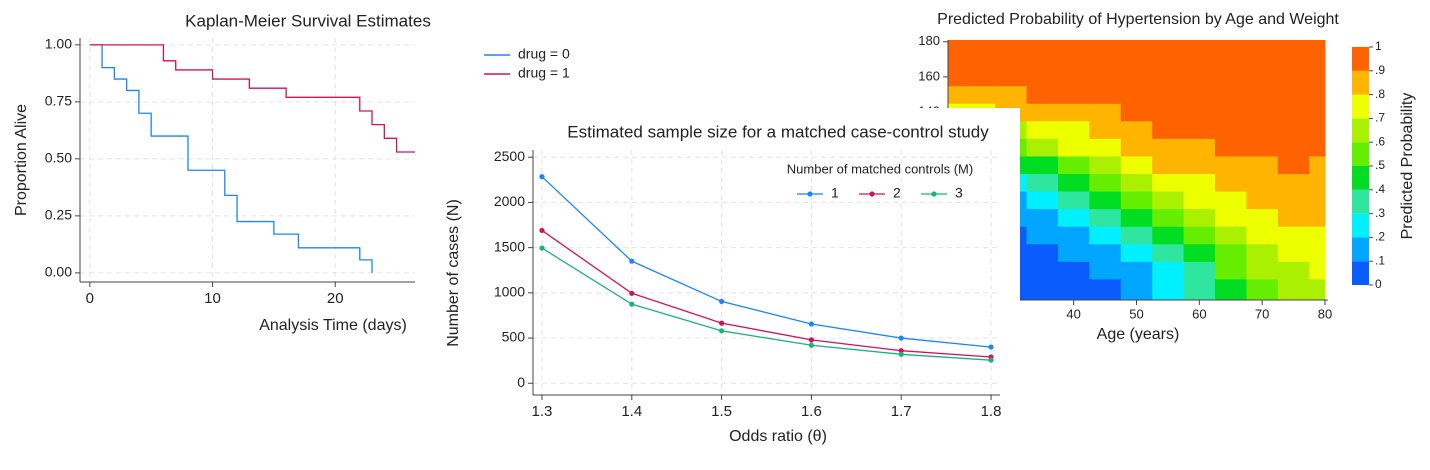  I want to click on colorbar-tick-label: .8, so click(1380, 94).